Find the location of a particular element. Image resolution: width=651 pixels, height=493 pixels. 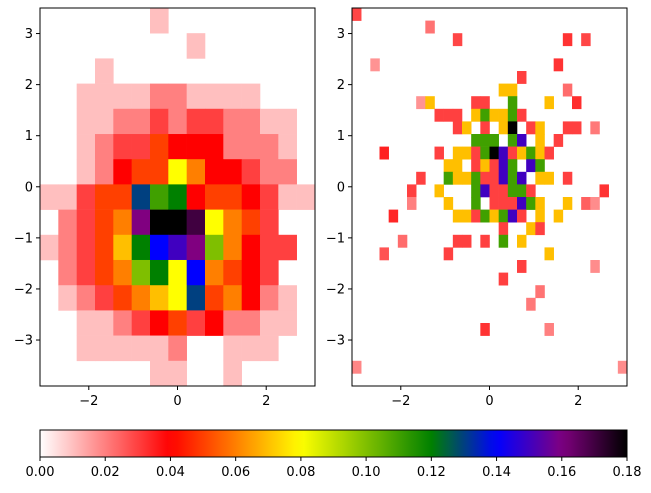

colorbar-tick-label: 0.06 is located at coordinates (235, 472).